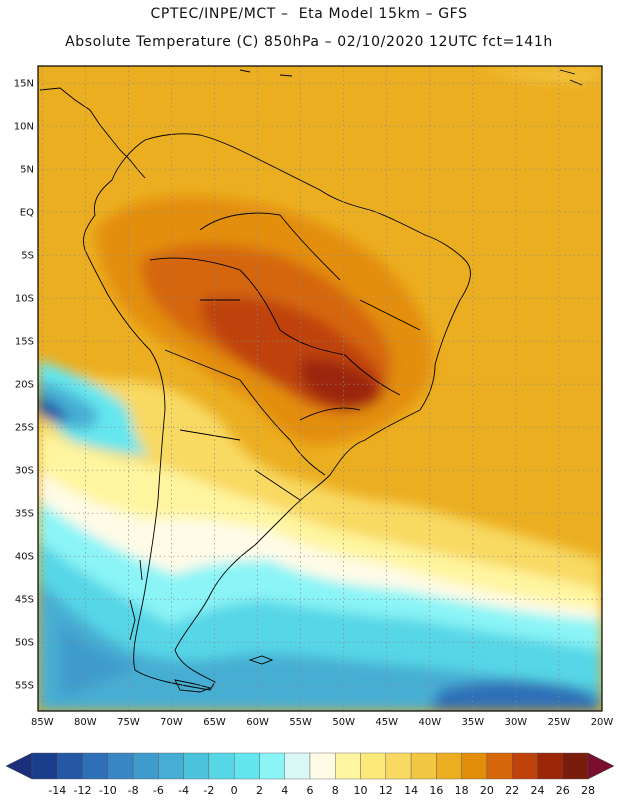  What do you see at coordinates (386, 722) in the screenshot?
I see `lon-tick-label: 45W` at bounding box center [386, 722].